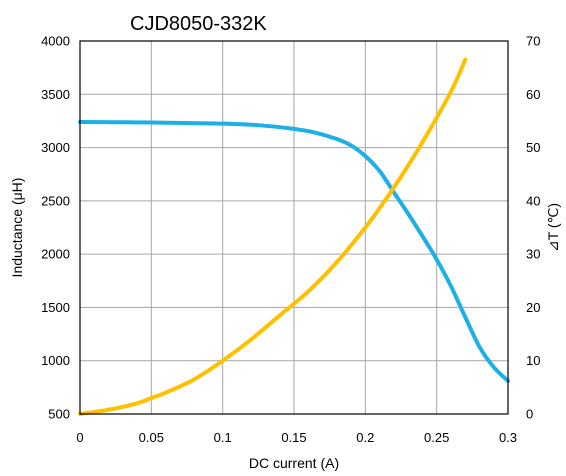  What do you see at coordinates (55, 254) in the screenshot?
I see `y-tick-label: 2000` at bounding box center [55, 254].